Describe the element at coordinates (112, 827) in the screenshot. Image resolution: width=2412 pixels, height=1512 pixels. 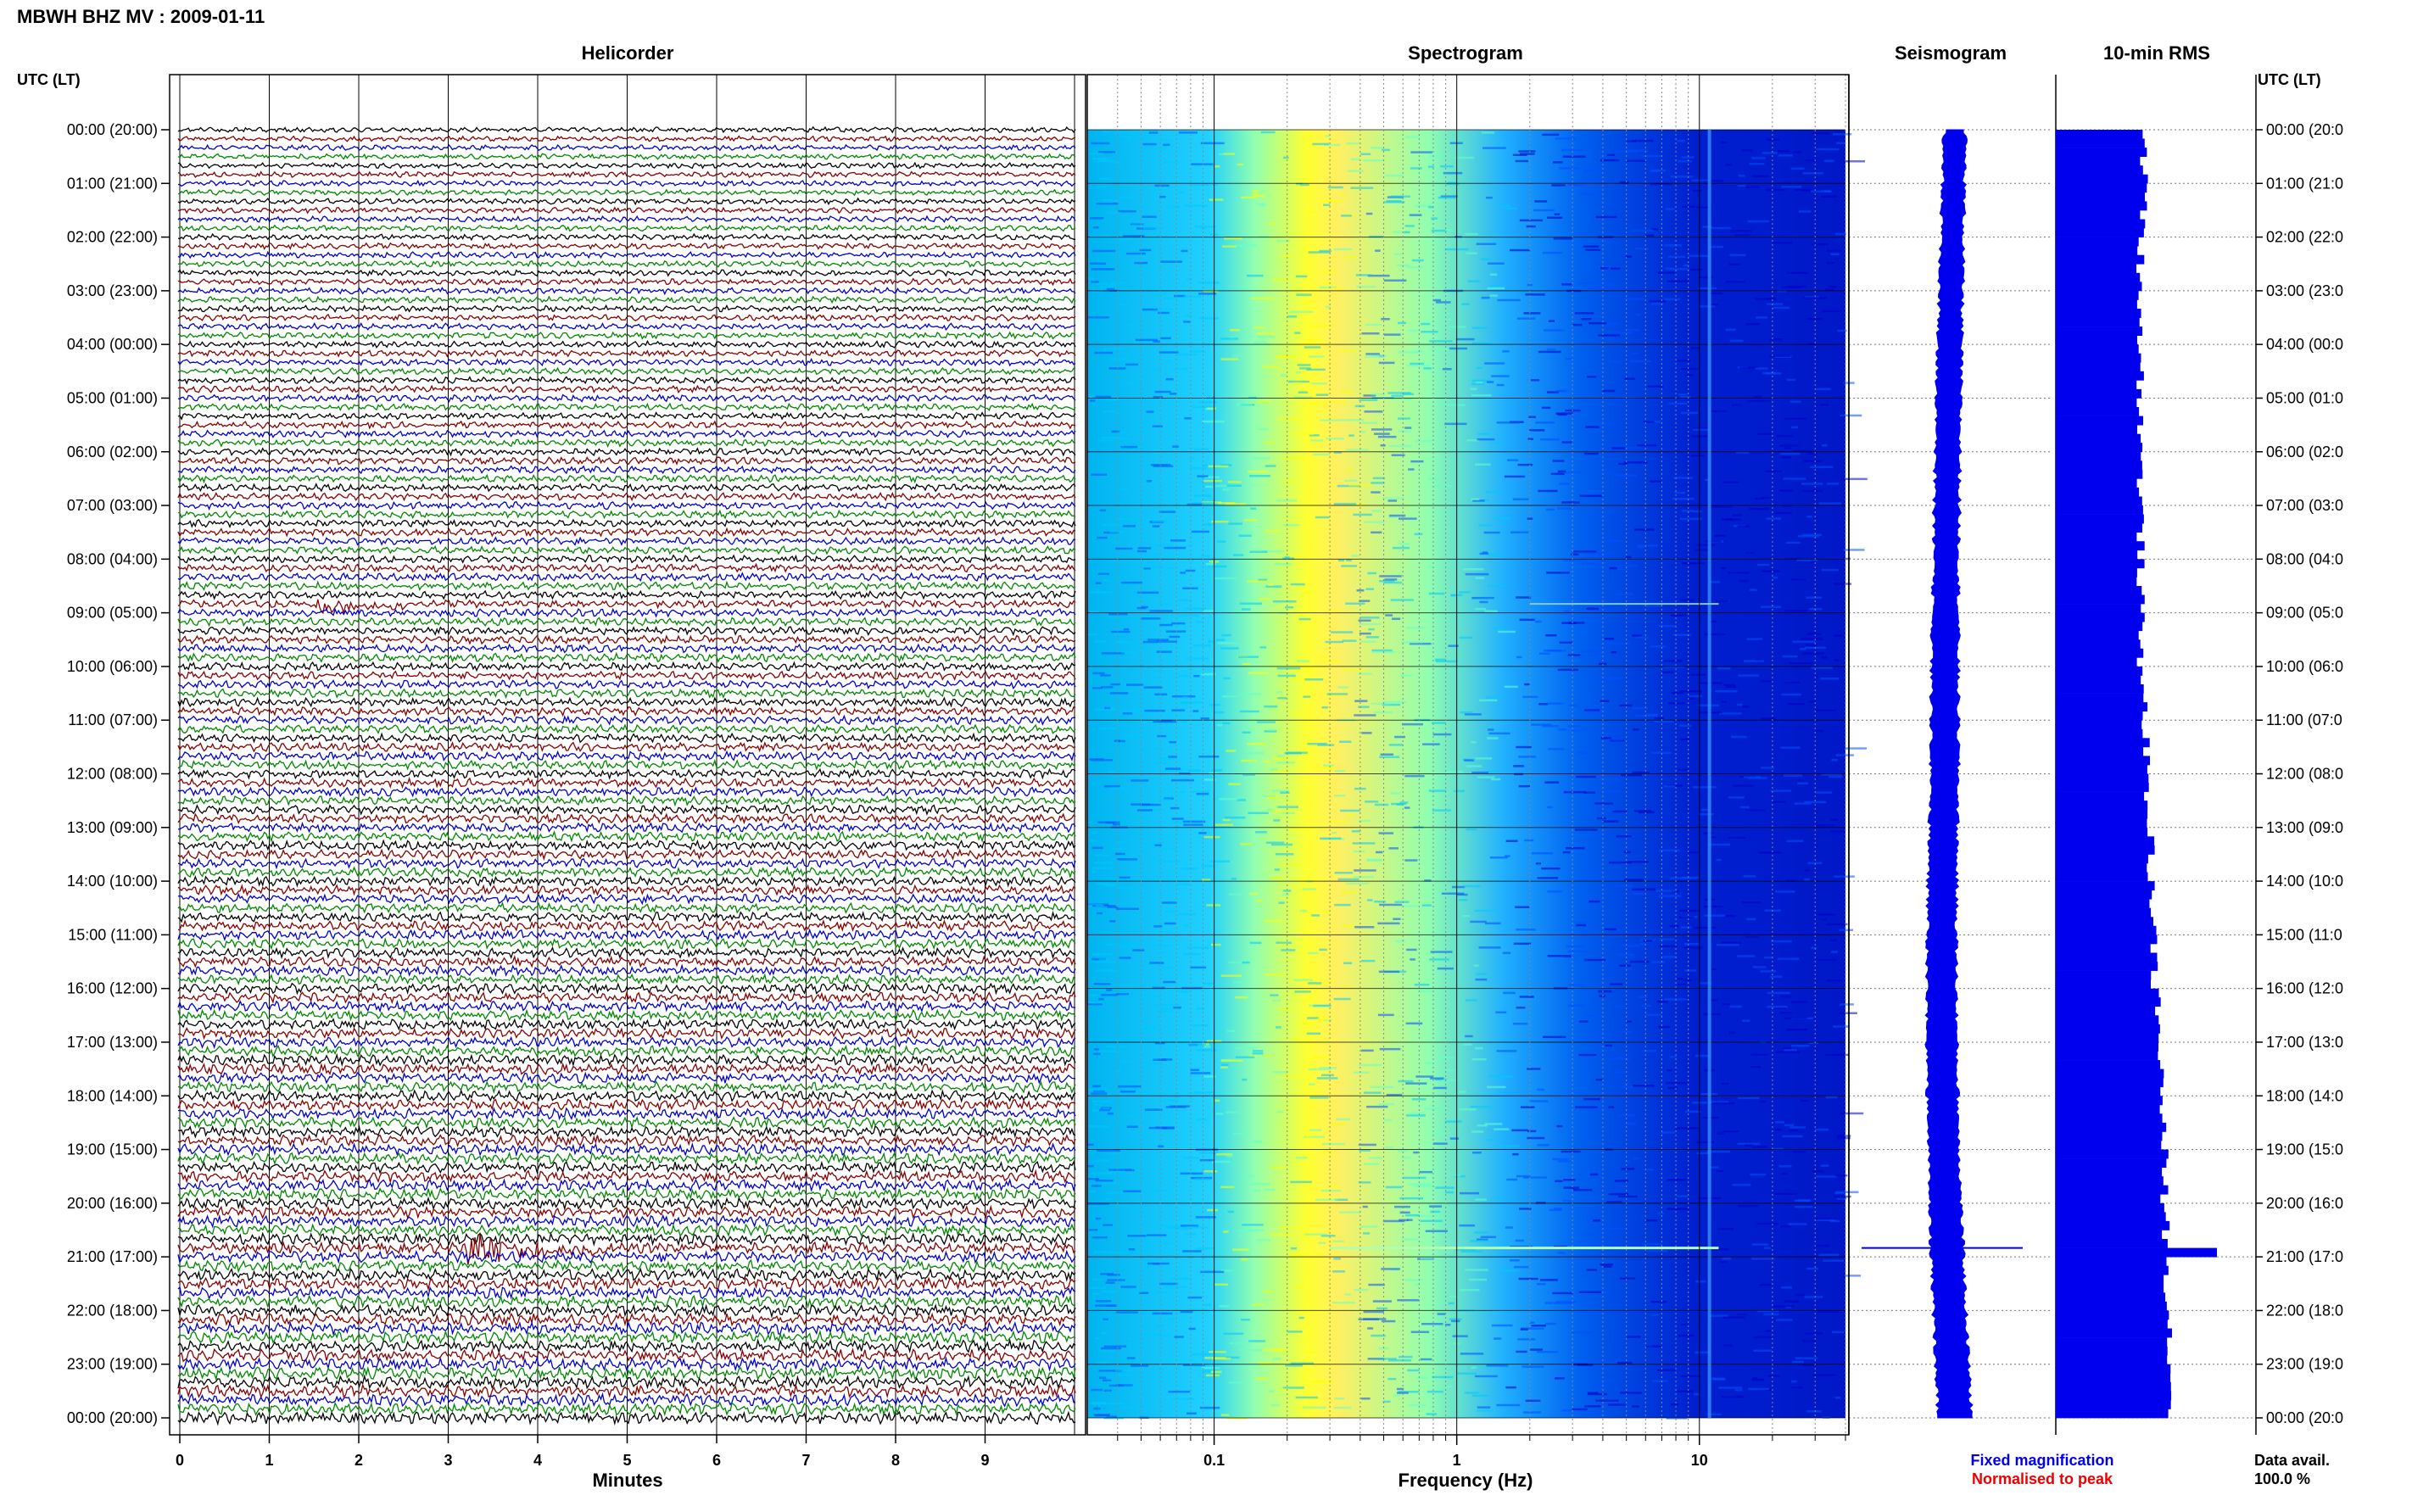
I see `time-axis-label-left: 13:00 (09:00)` at that location.